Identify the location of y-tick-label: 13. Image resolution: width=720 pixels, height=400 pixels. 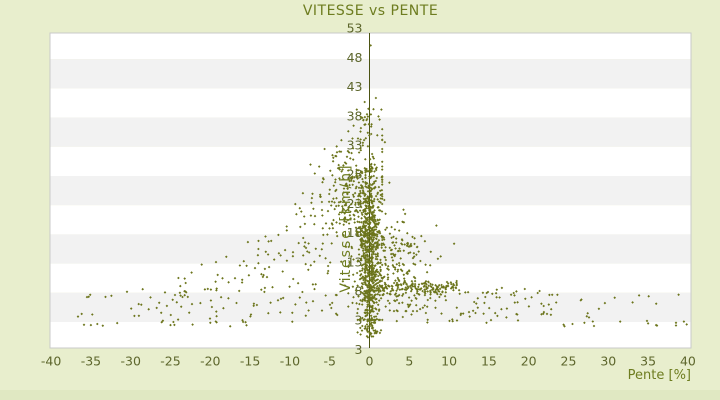
(355, 261).